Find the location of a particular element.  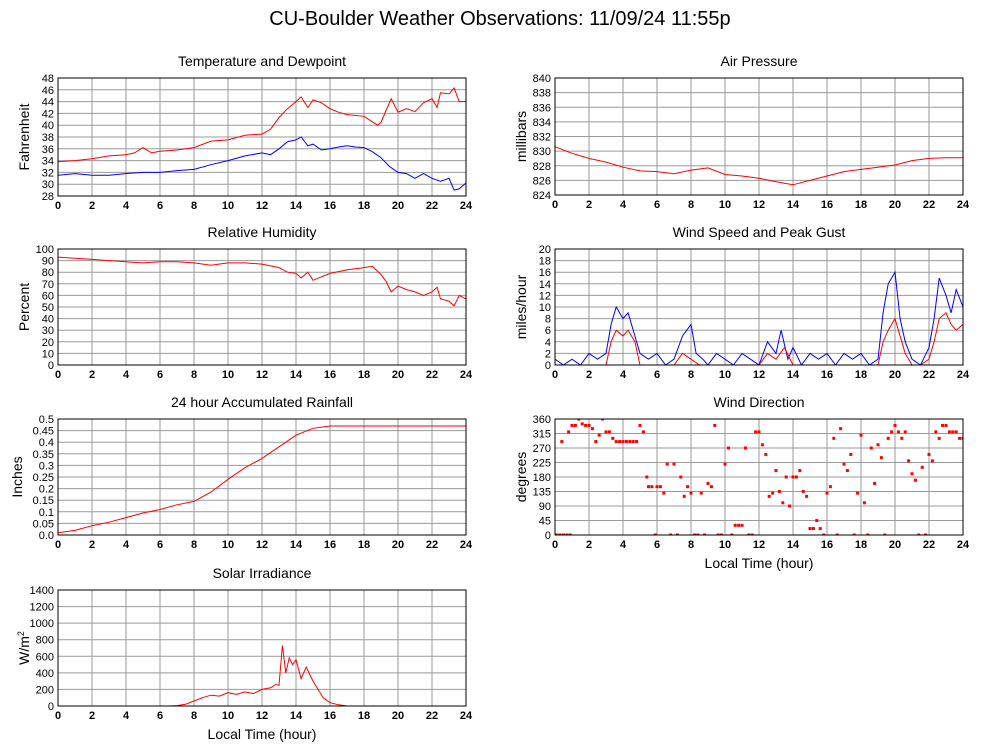

y-tick-label: 18 is located at coordinates (545, 262).